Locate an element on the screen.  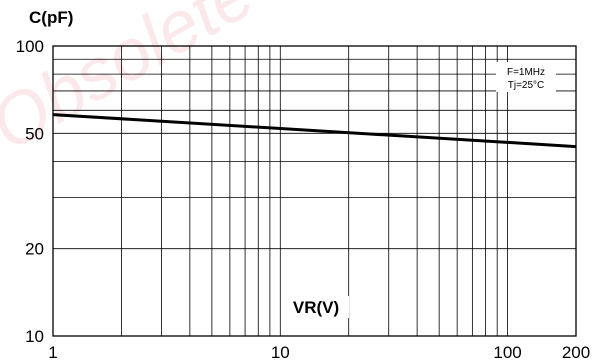
conditions-box is located at coordinates (526, 77).